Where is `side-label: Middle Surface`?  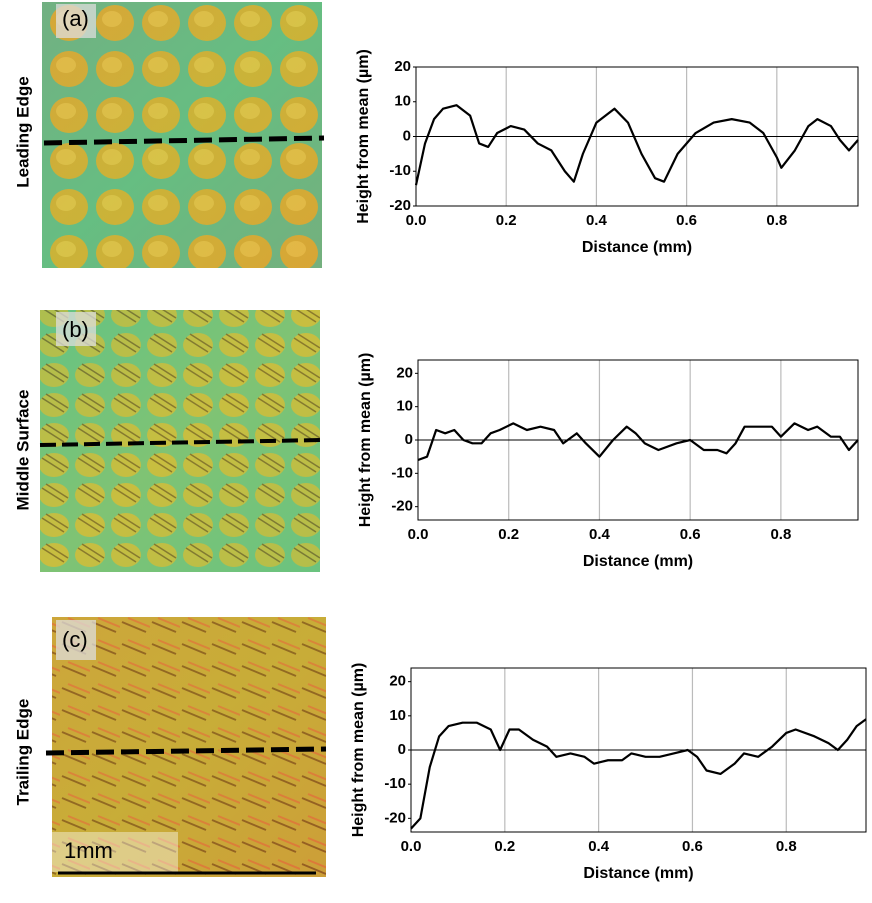
side-label: Middle Surface is located at coordinates (22, 450).